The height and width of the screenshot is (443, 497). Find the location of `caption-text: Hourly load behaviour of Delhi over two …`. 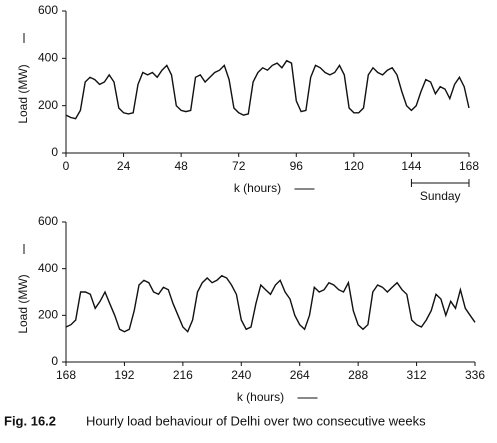

caption-text: Hourly load behaviour of Delhi over two … is located at coordinates (256, 420).